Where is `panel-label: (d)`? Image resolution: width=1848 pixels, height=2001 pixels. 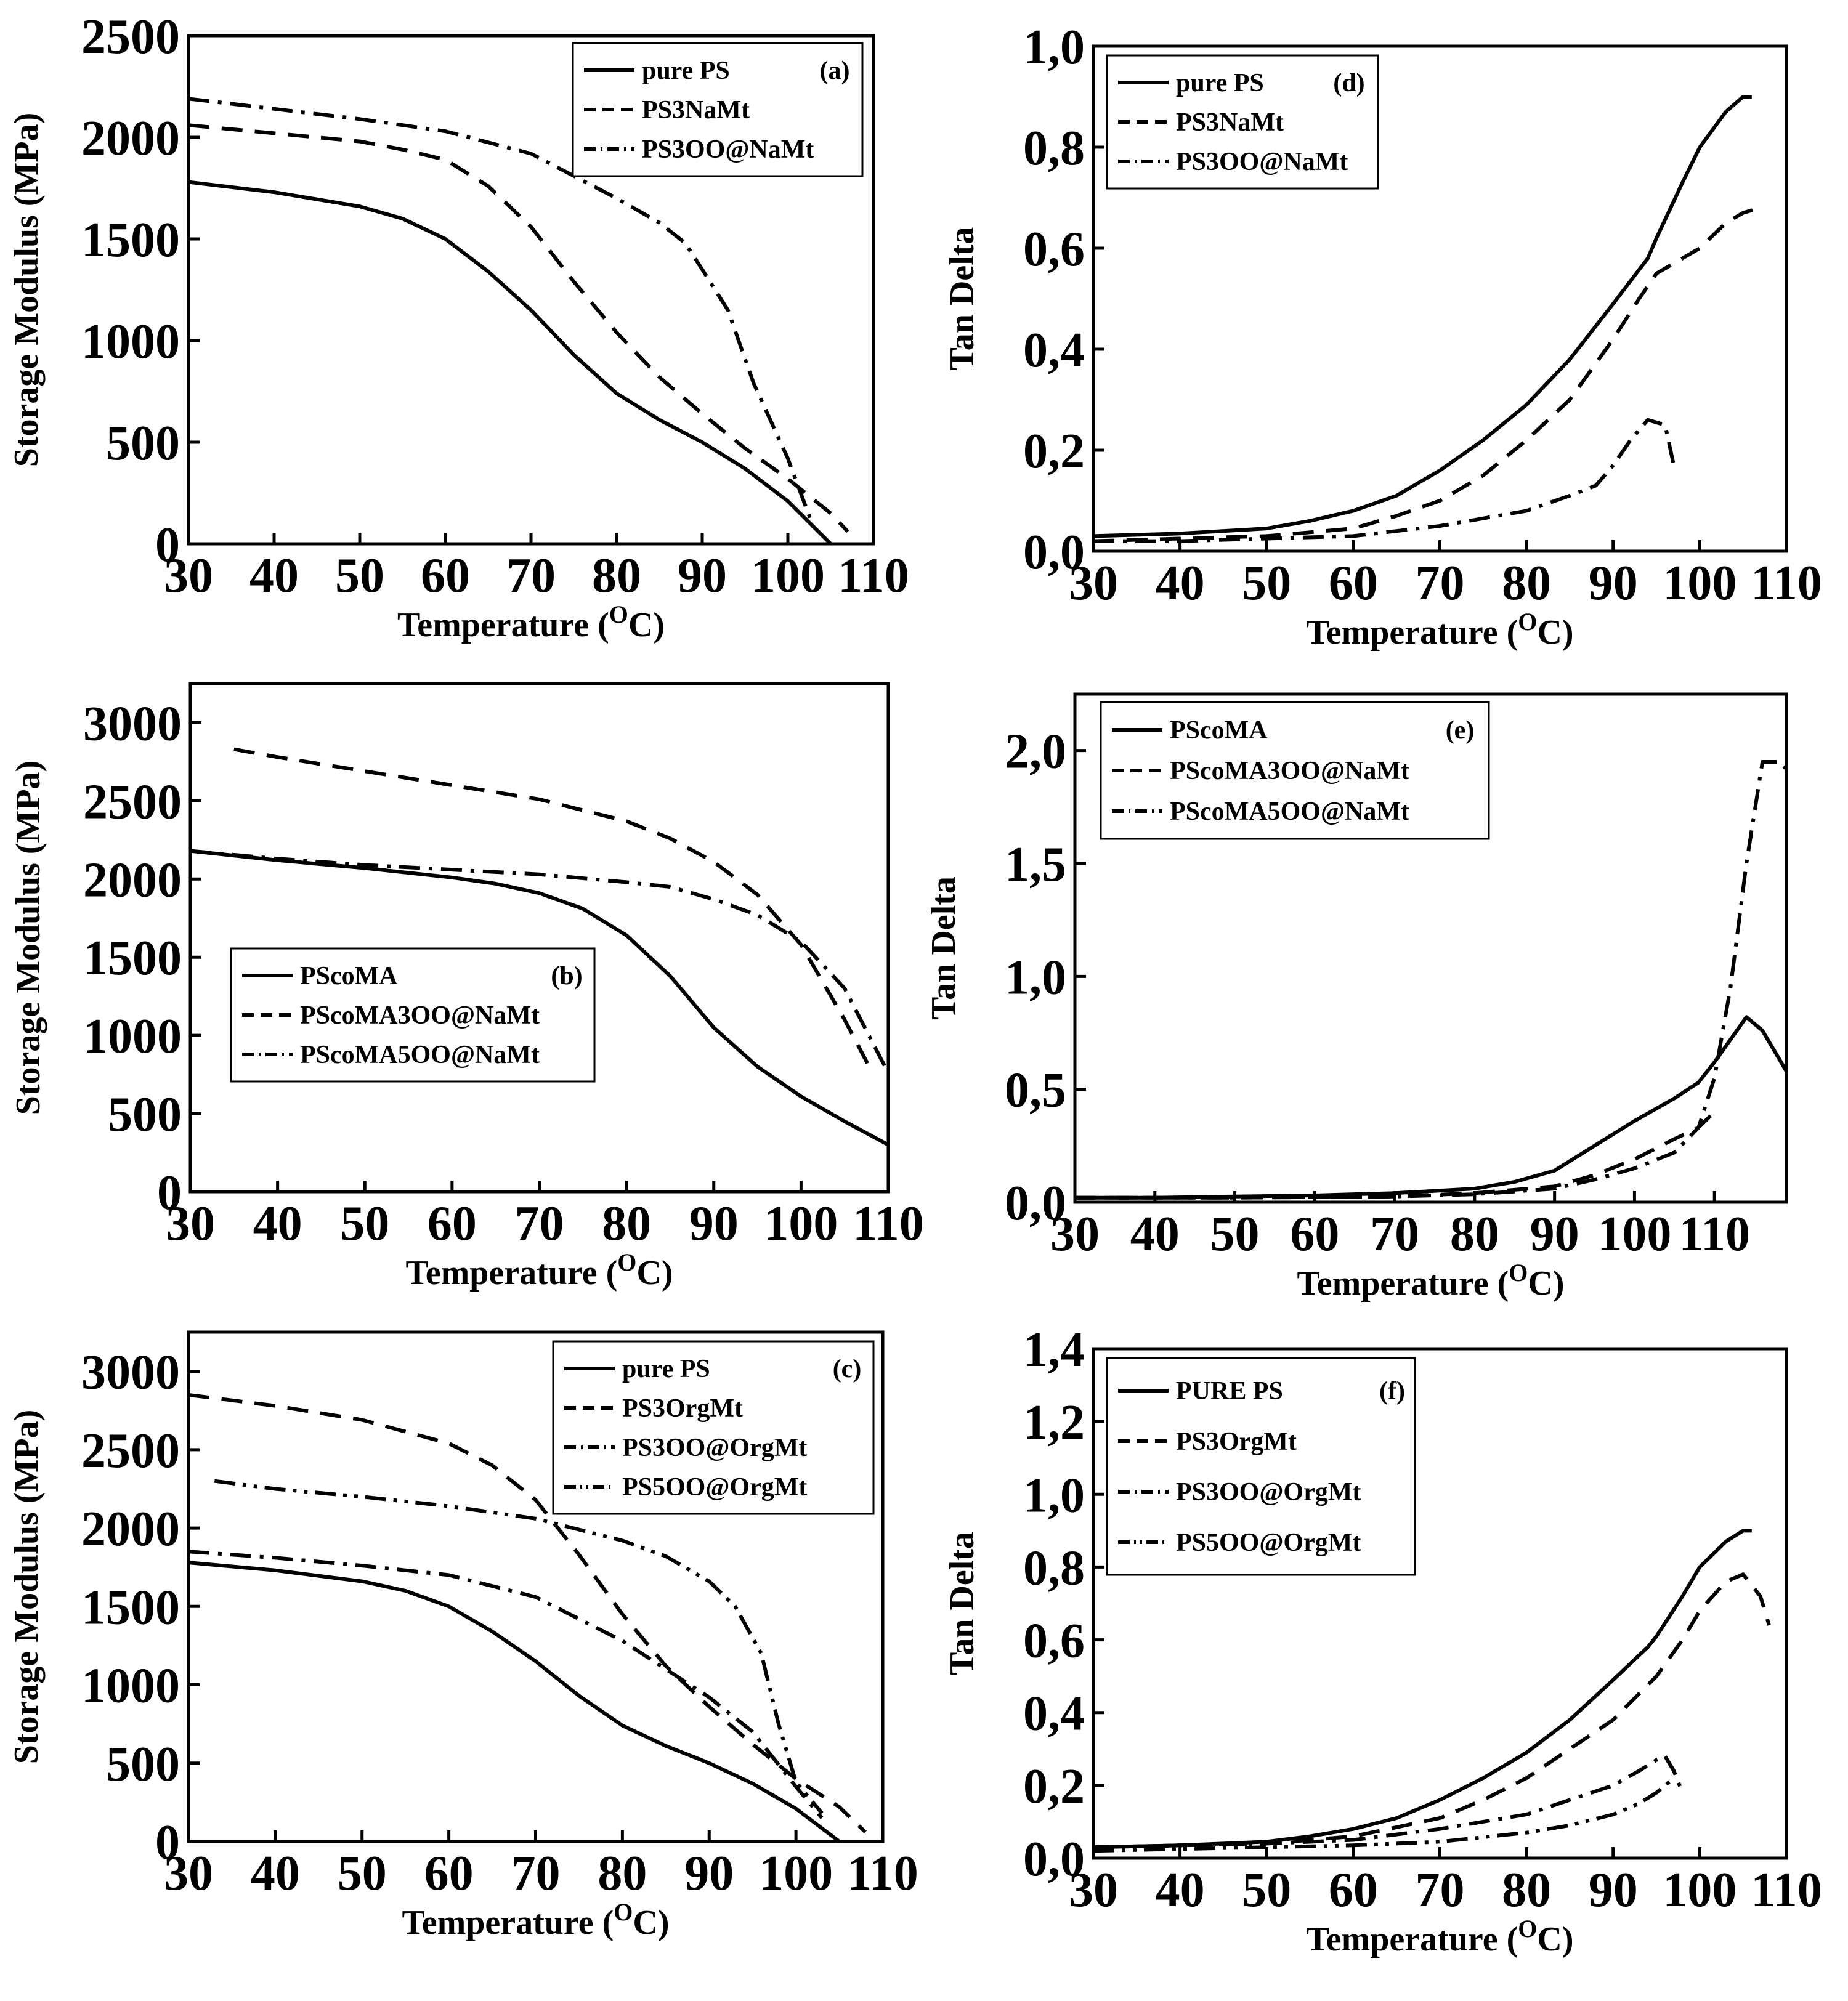
panel-label: (d) is located at coordinates (1348, 83).